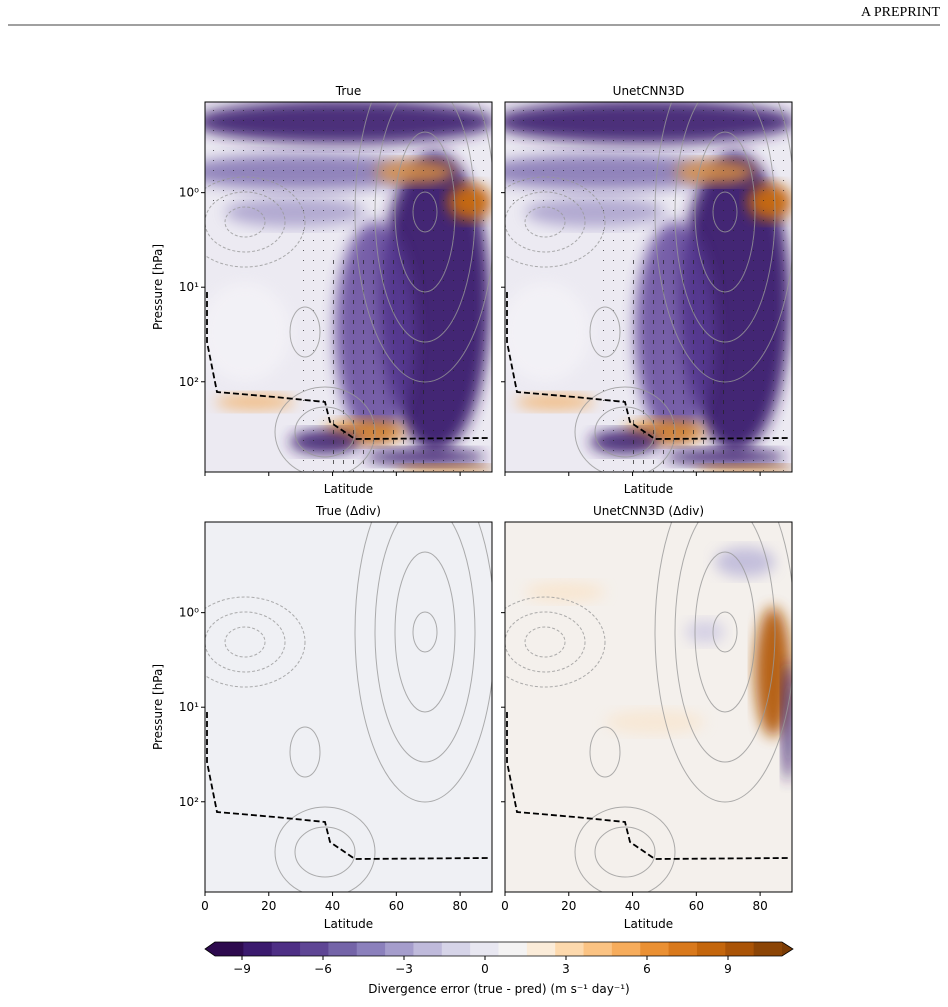  Describe the element at coordinates (595, 212) in the screenshot. I see `field-patch` at that location.